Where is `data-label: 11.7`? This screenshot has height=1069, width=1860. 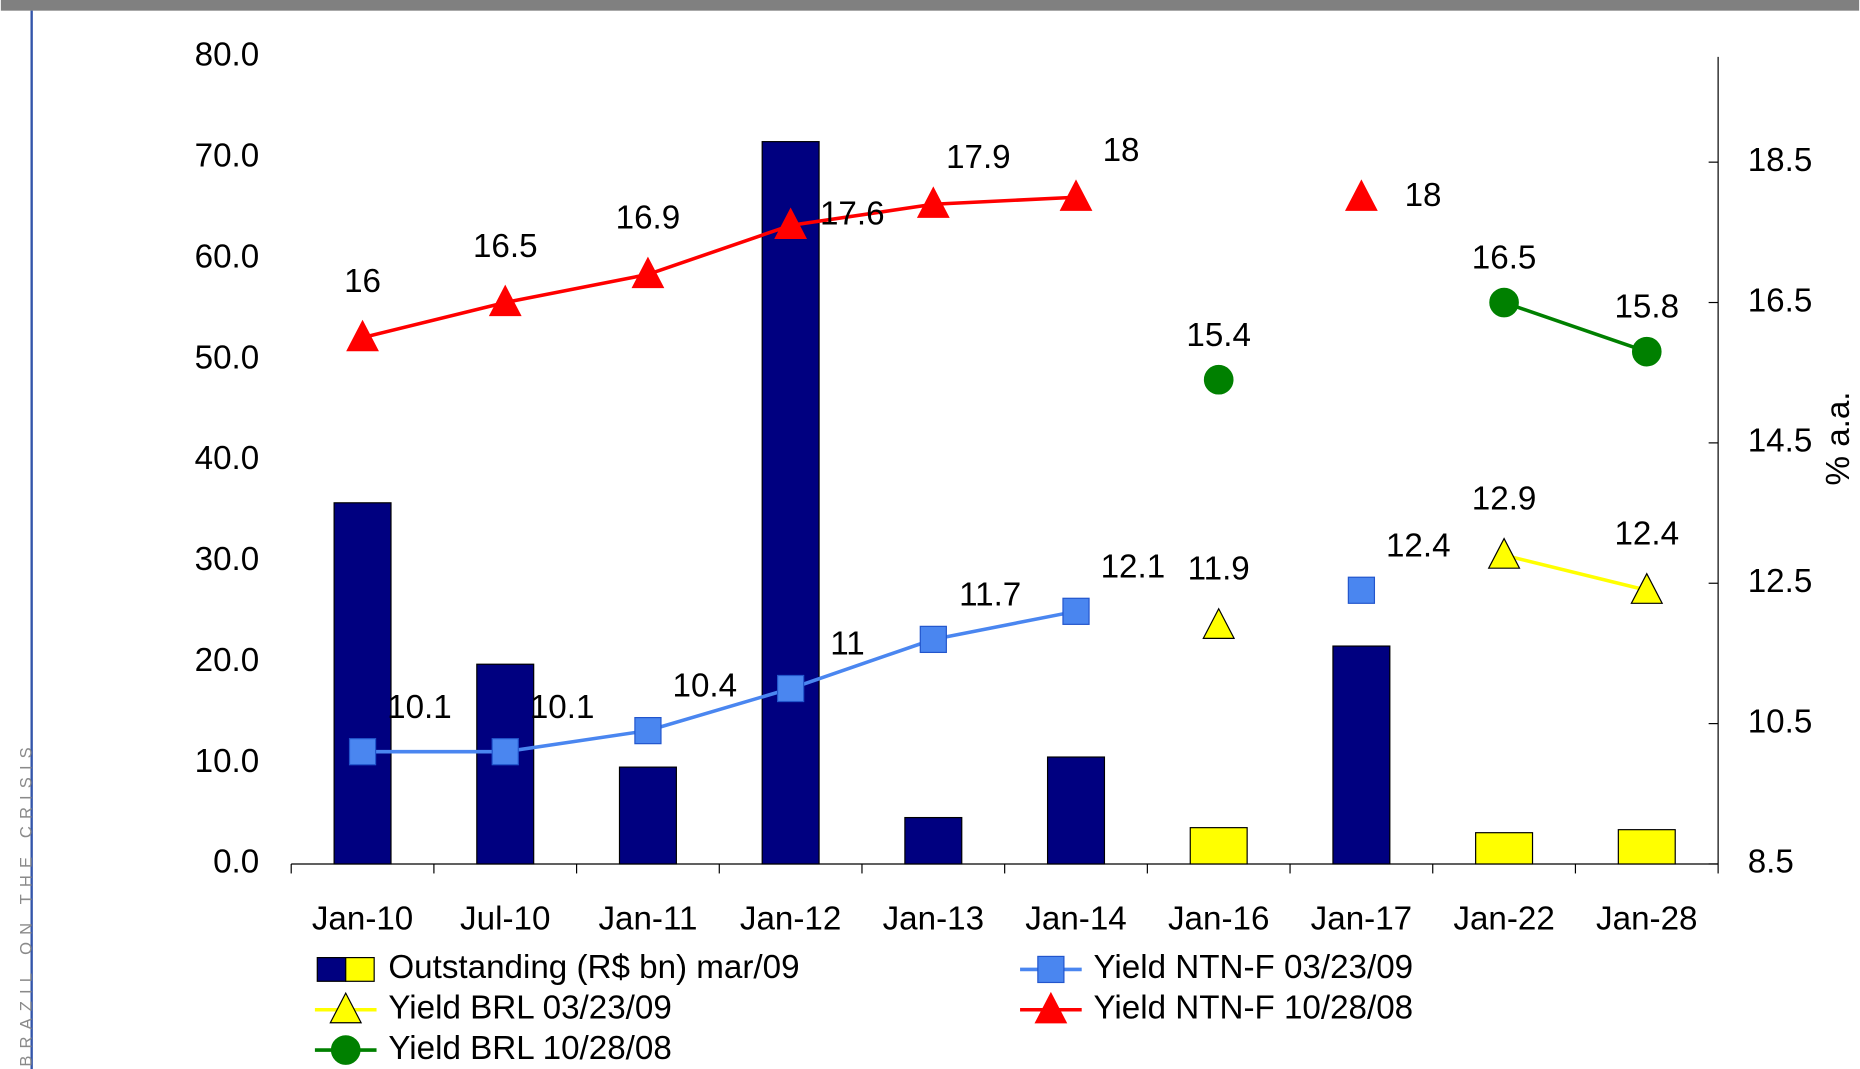 data-label: 11.7 is located at coordinates (990, 594).